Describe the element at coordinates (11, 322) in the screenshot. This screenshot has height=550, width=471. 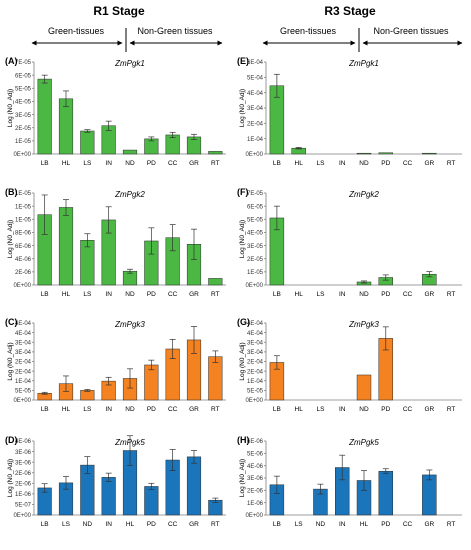
I see `panel-label: (C)` at that location.